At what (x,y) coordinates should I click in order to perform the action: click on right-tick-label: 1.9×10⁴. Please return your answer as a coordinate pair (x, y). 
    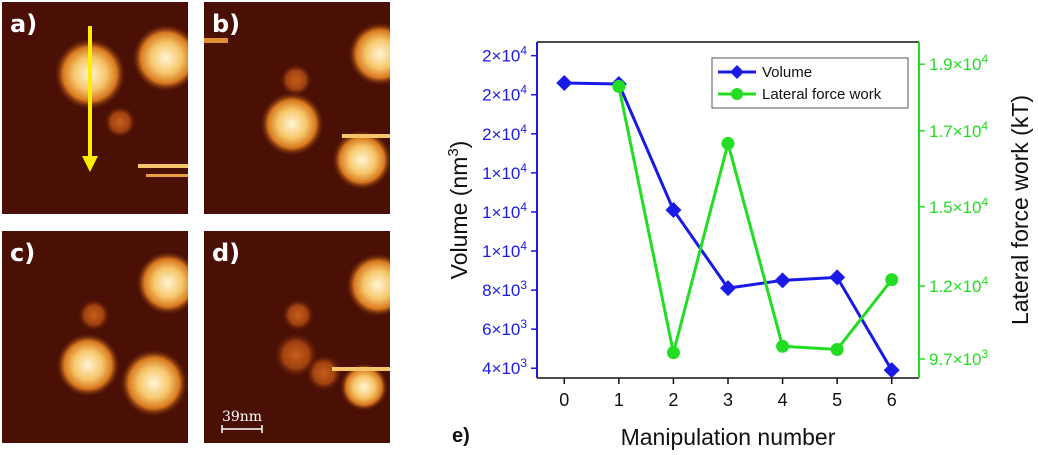
    Looking at the image, I should click on (958, 63).